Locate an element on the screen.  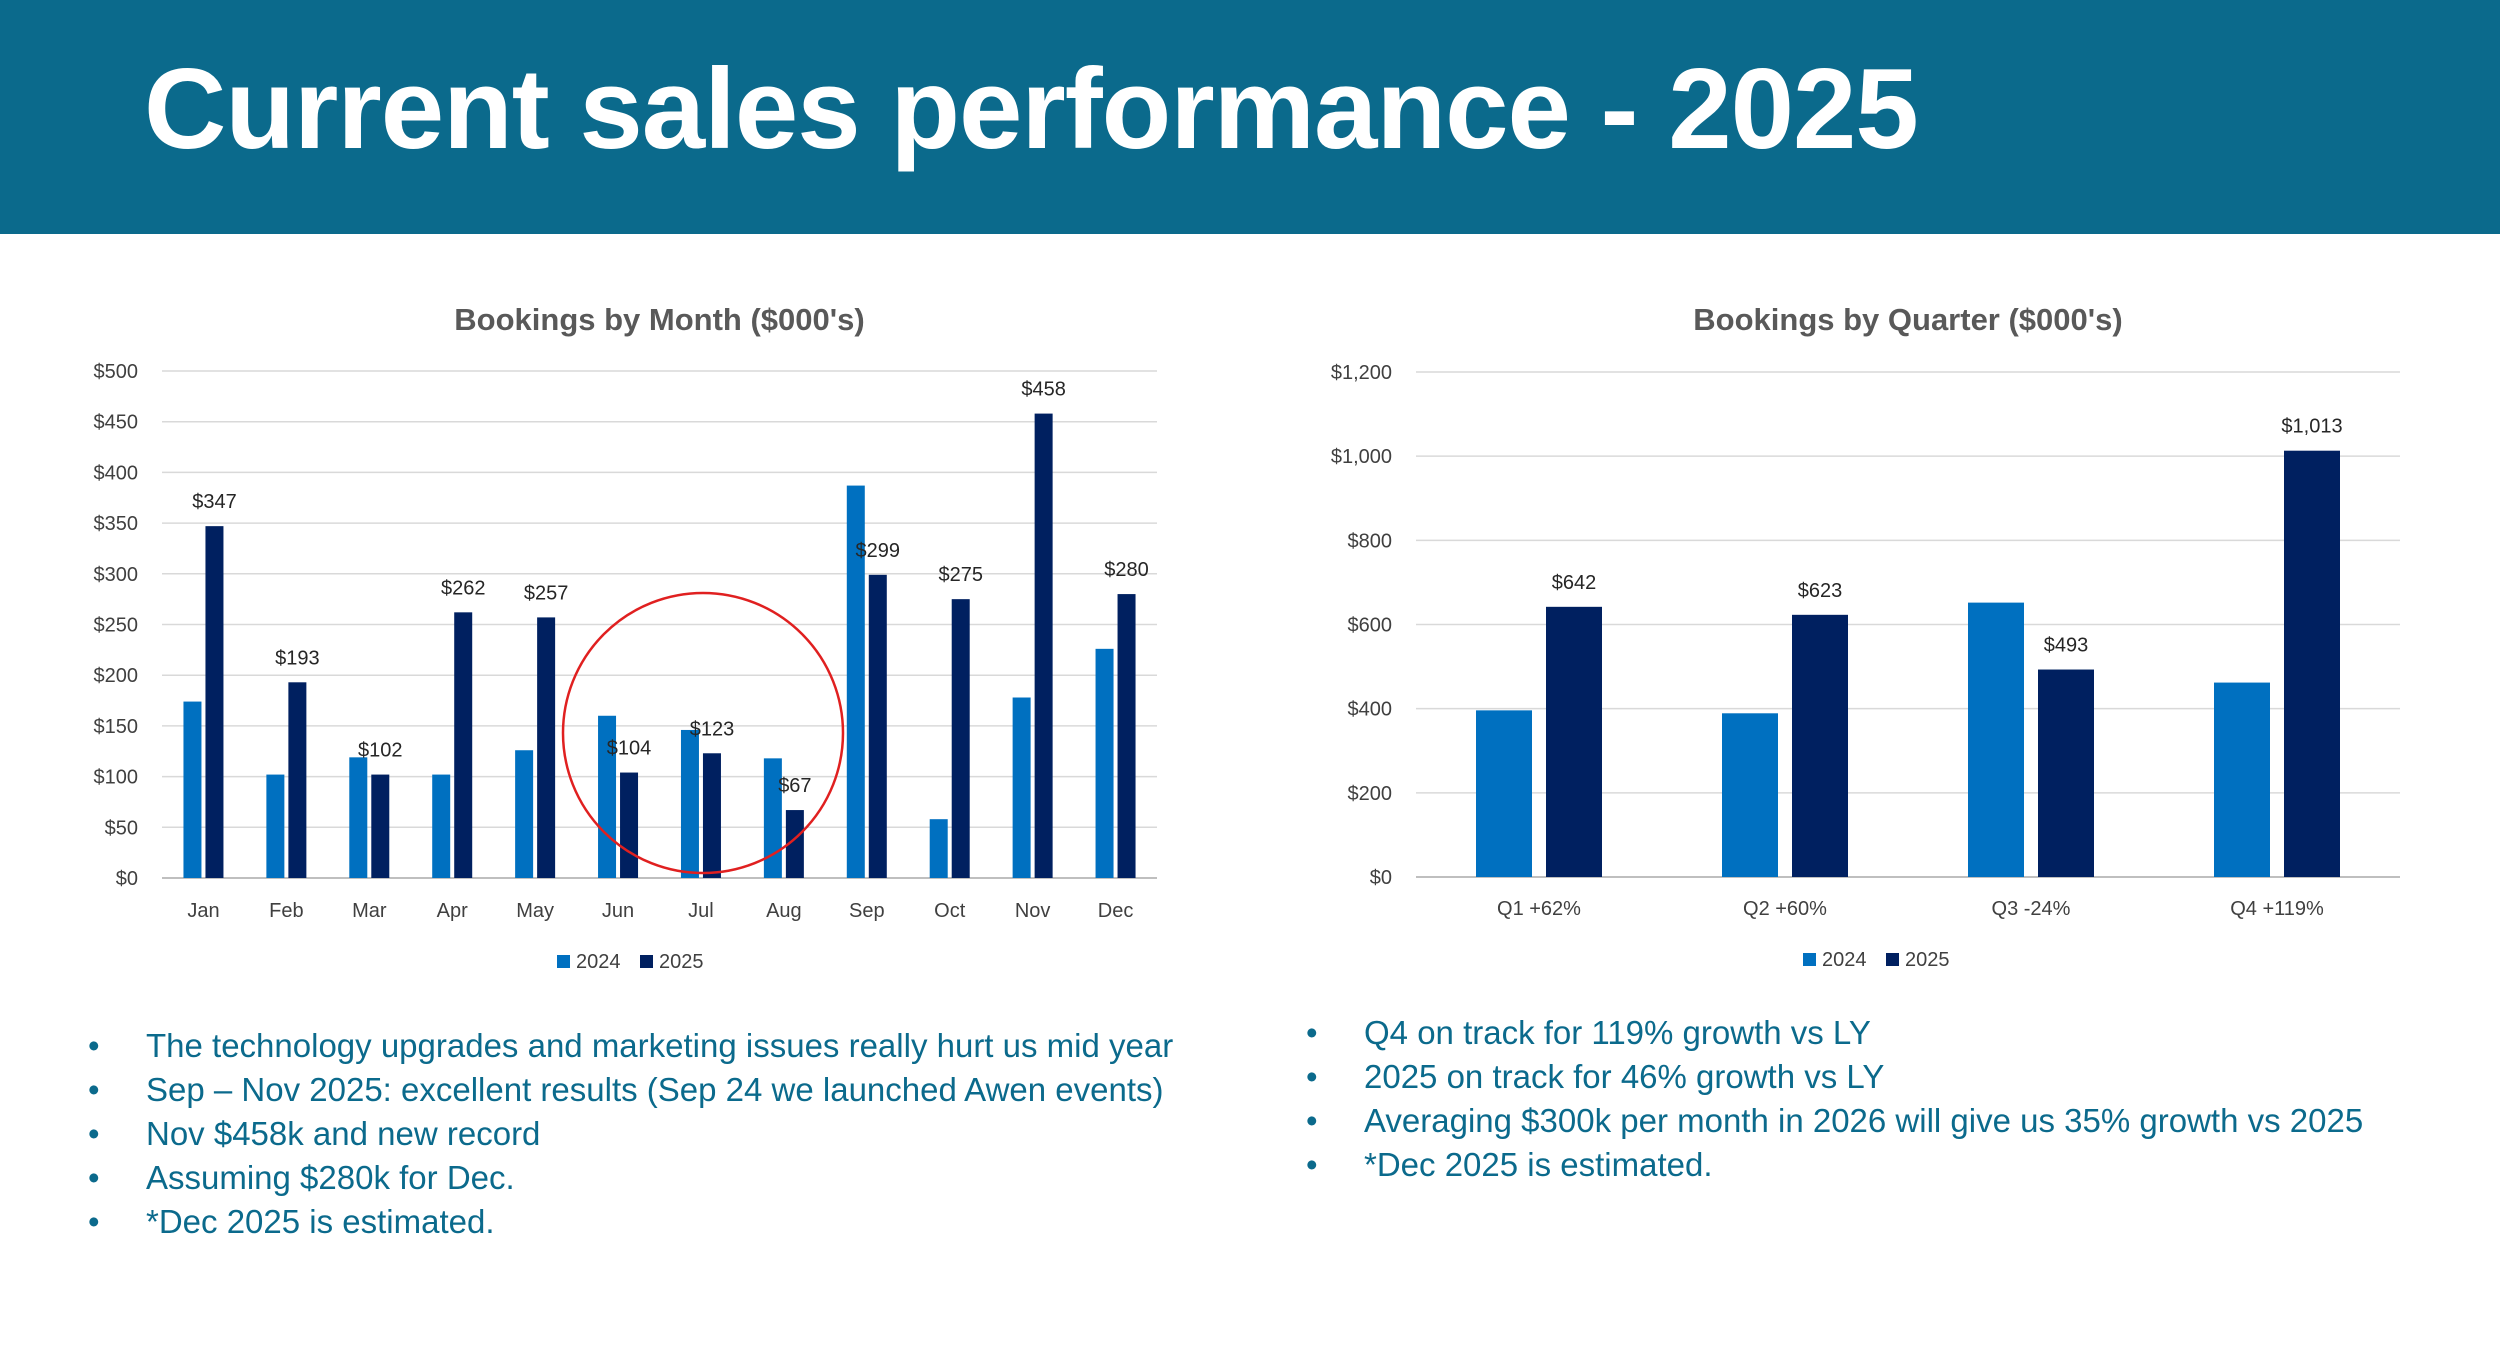
y-tick-label: $500 is located at coordinates (116, 372).